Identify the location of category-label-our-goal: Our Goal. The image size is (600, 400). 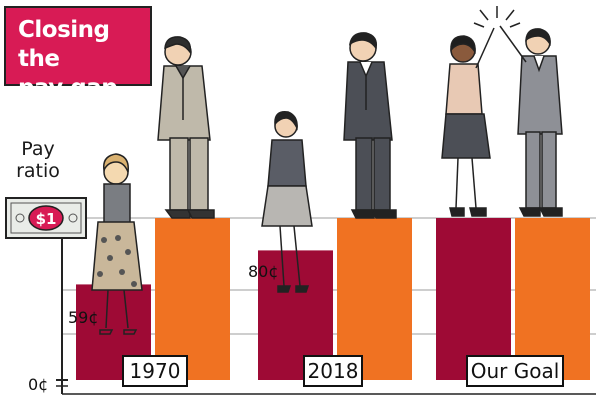
(515, 371).